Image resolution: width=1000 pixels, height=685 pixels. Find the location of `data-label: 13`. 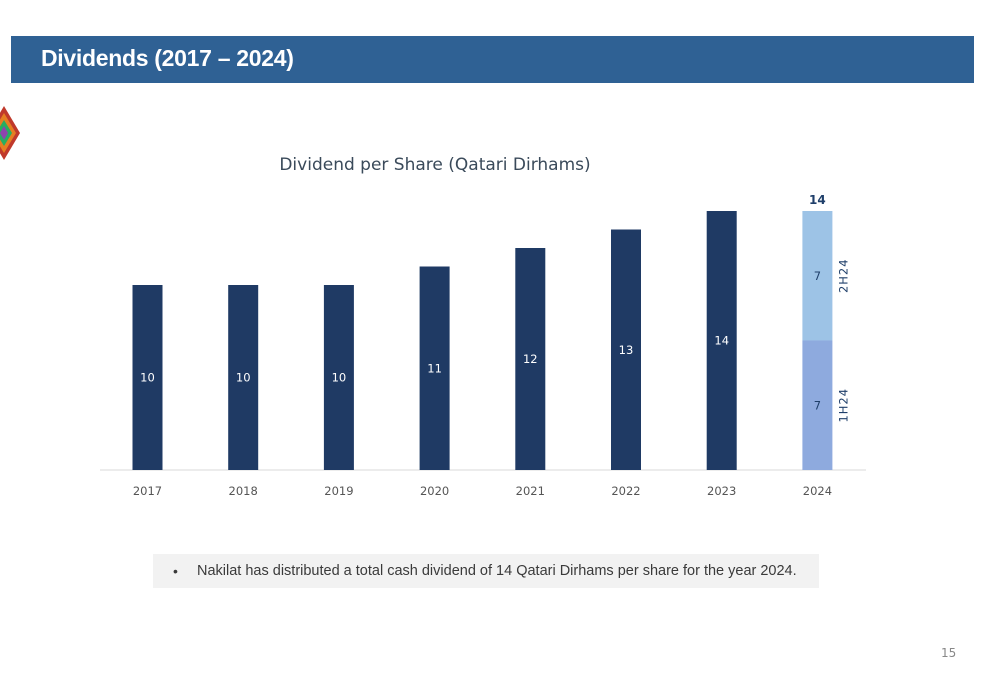

data-label: 13 is located at coordinates (626, 350).